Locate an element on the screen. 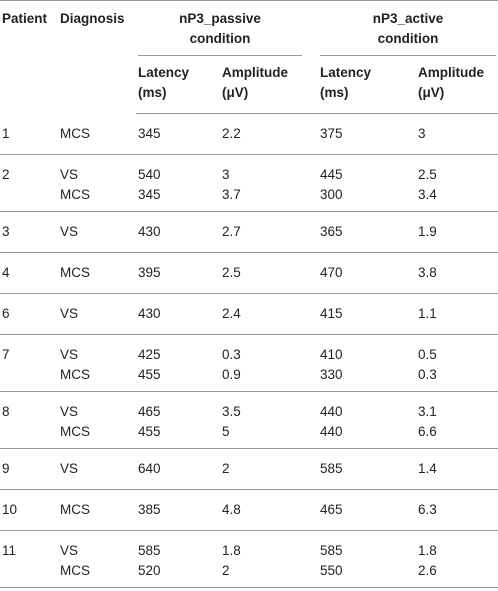  header-line: nP3_passive is located at coordinates (220, 18).